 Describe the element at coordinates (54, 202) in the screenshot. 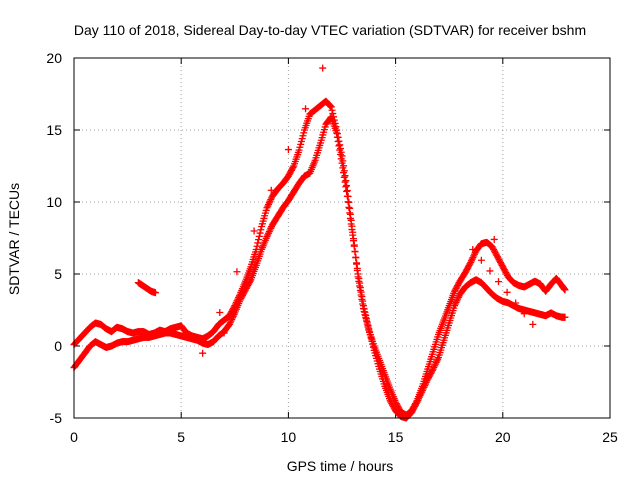

I see `y-tick-label: 10` at that location.